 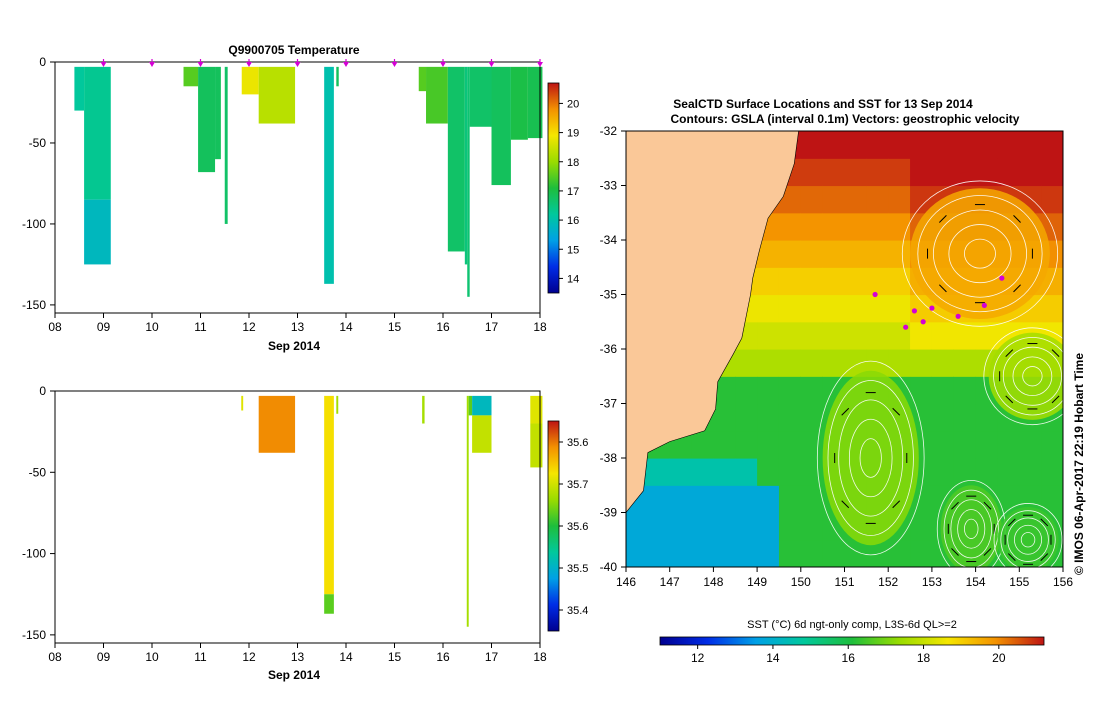 What do you see at coordinates (609, 513) in the screenshot?
I see `map-y-tick-label: -39` at bounding box center [609, 513].